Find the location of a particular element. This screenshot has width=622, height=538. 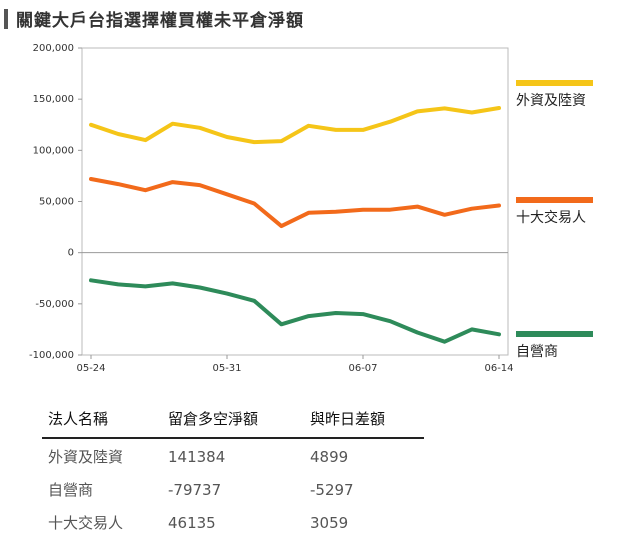

y-tick-label: -50,000 is located at coordinates (54, 304).